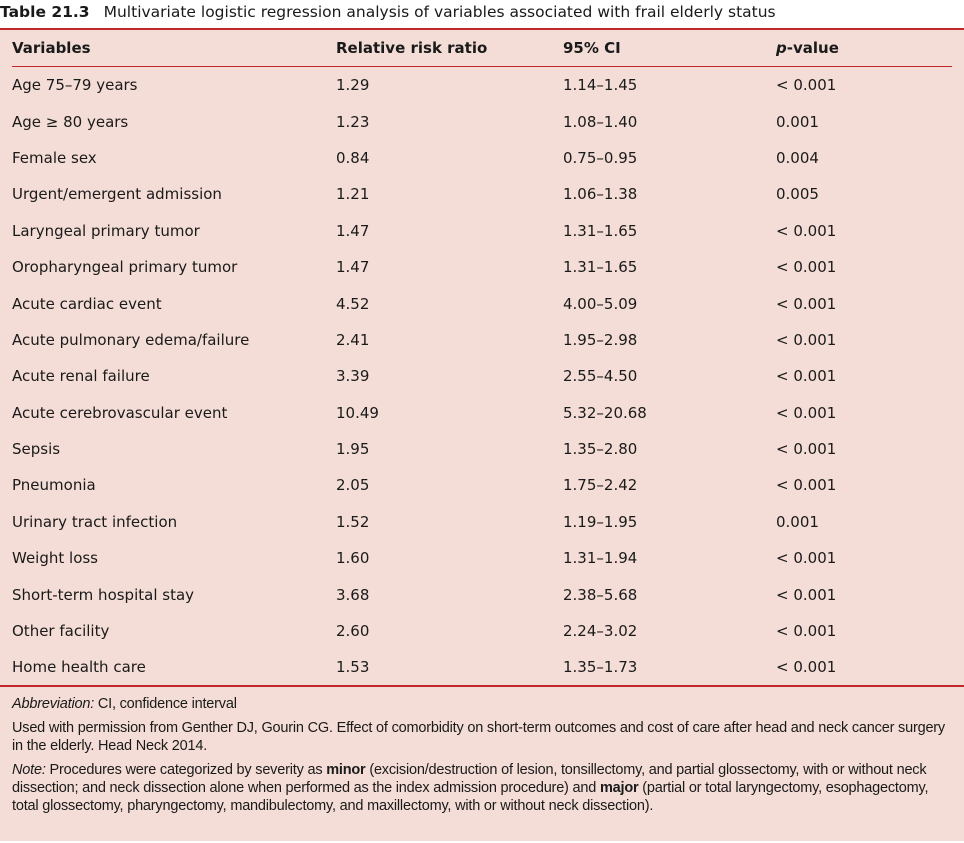 The height and width of the screenshot is (843, 964). Describe the element at coordinates (353, 157) in the screenshot. I see `cell-risk-ratio: 0.84` at that location.